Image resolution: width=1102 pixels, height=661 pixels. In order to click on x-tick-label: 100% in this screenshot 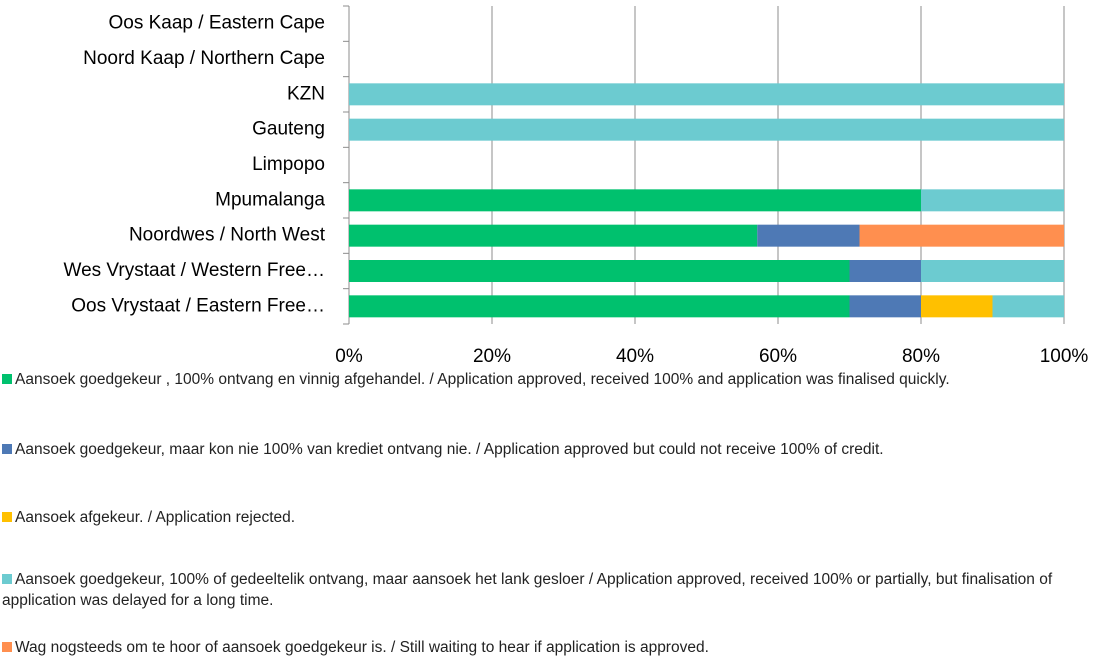, I will do `click(1064, 356)`.